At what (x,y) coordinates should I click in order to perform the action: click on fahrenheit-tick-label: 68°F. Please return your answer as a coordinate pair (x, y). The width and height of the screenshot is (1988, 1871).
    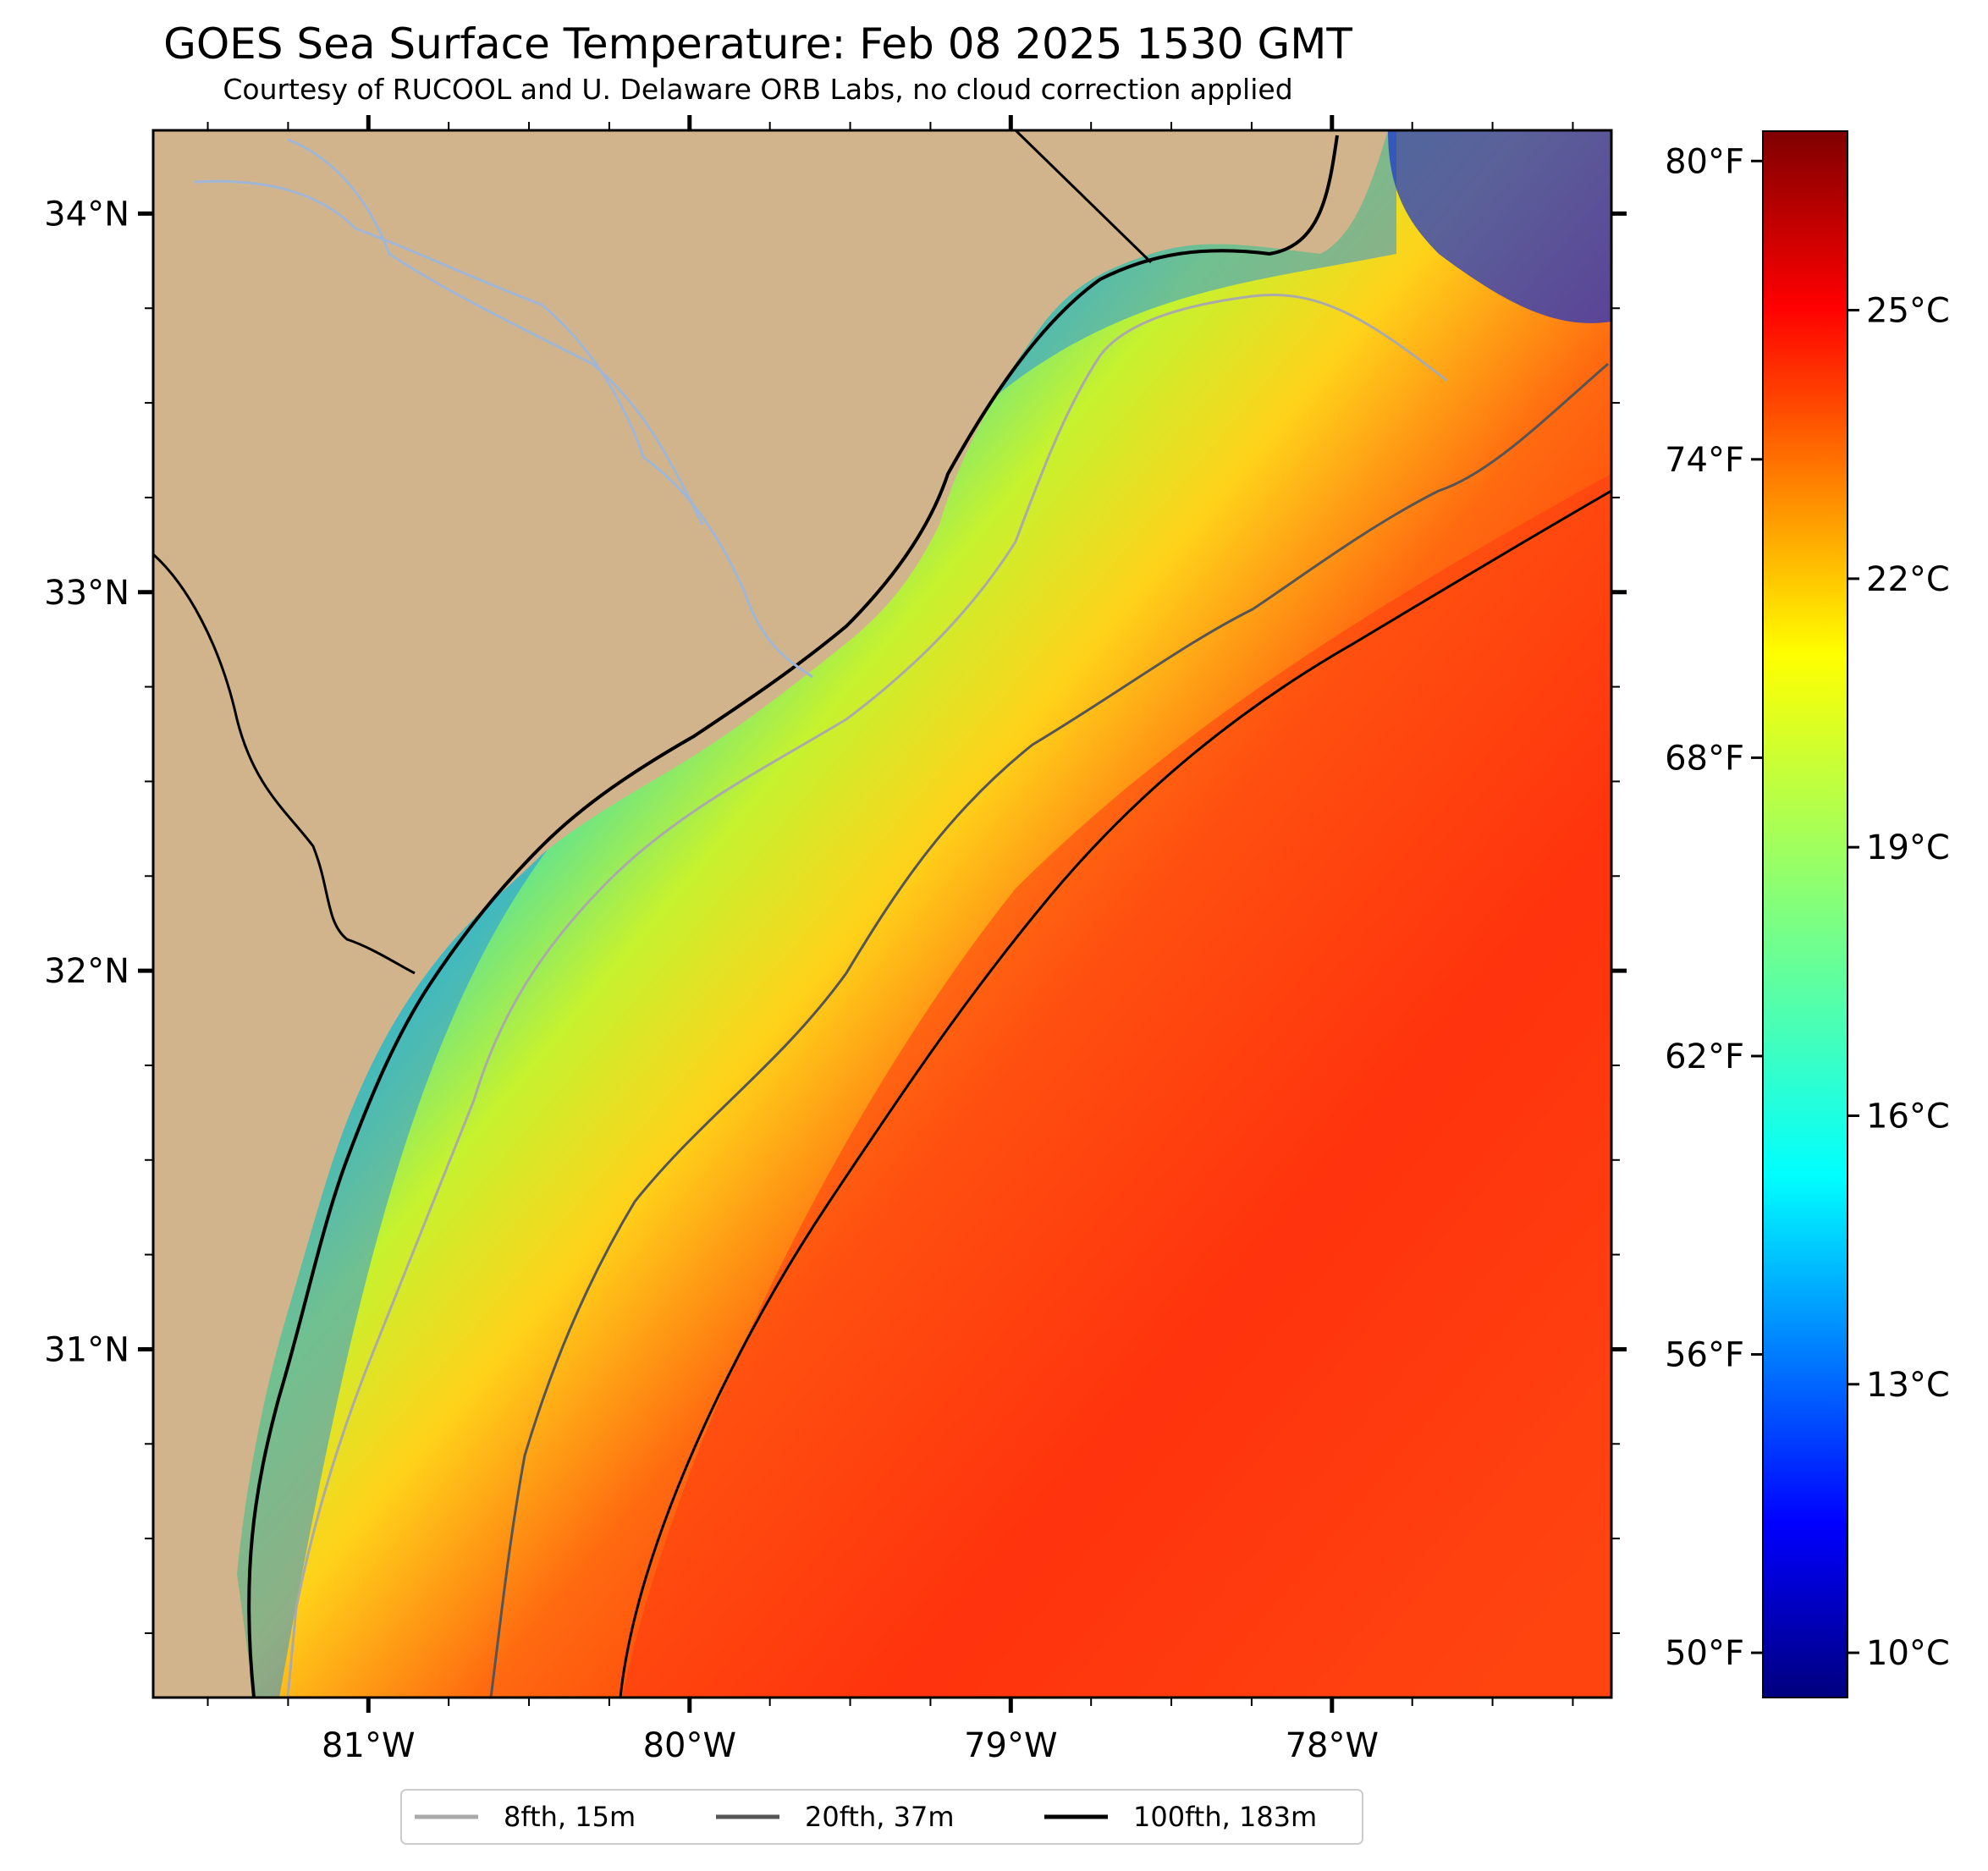
    Looking at the image, I should click on (1704, 758).